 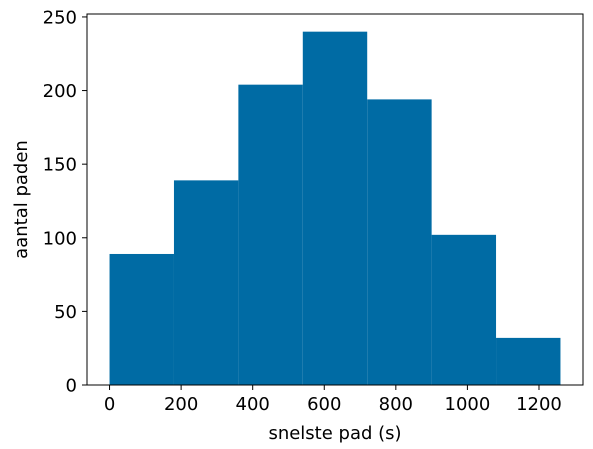 What do you see at coordinates (65, 202) in the screenshot?
I see `y-axis-ticks: 0 50 100 150 200 250` at bounding box center [65, 202].